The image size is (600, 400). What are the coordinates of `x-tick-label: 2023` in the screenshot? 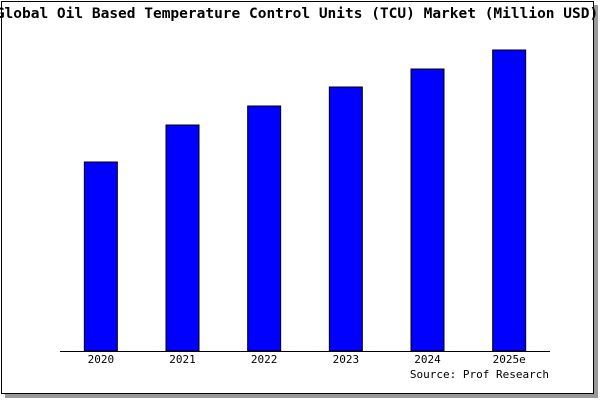 It's located at (346, 359).